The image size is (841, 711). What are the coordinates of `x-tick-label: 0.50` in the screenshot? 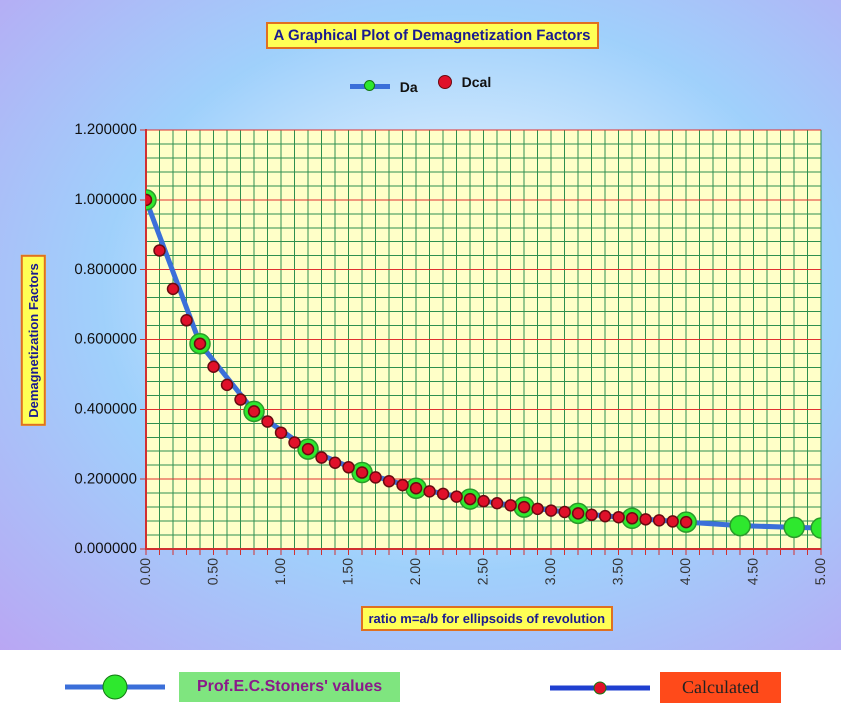 It's located at (212, 572).